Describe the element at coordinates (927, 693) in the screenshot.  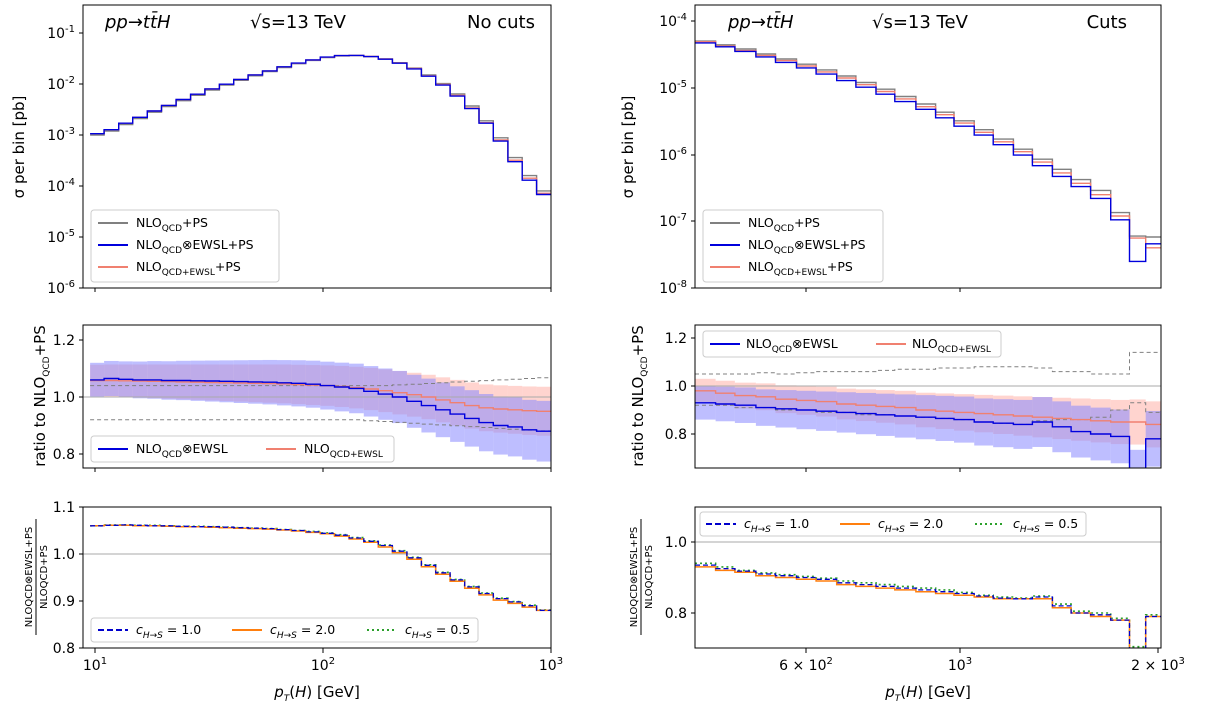
I see `right-bot-x-axis-label: pT(H) [GeV]` at that location.